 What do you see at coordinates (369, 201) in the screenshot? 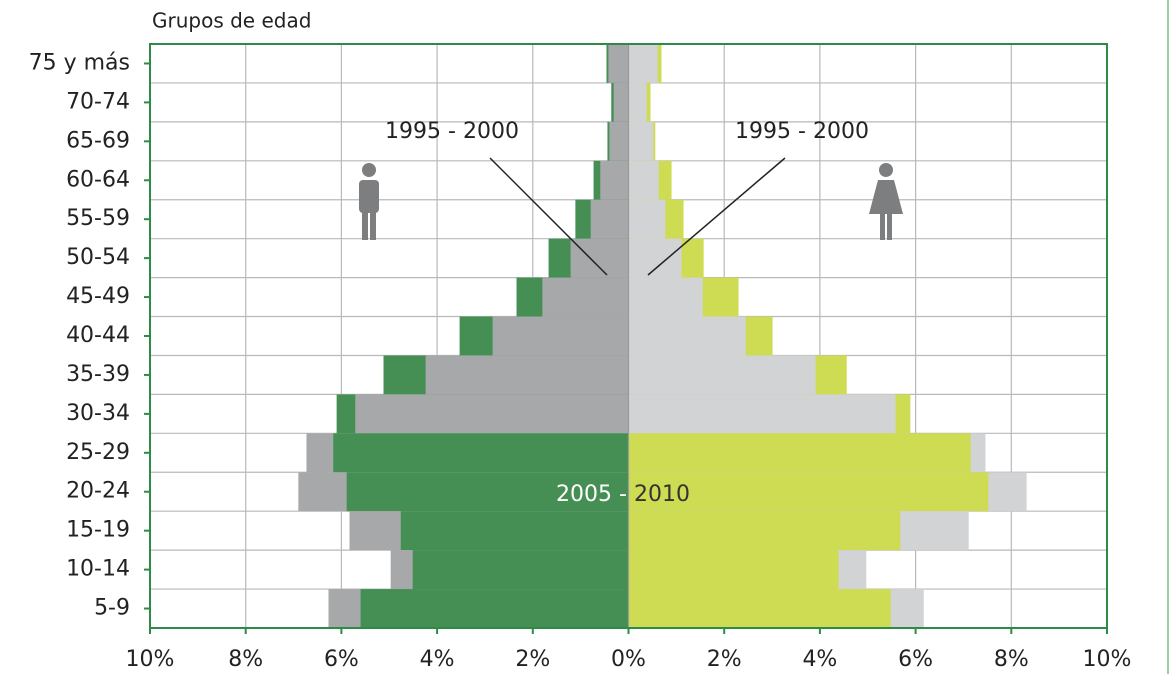
I see `man-icon` at bounding box center [369, 201].